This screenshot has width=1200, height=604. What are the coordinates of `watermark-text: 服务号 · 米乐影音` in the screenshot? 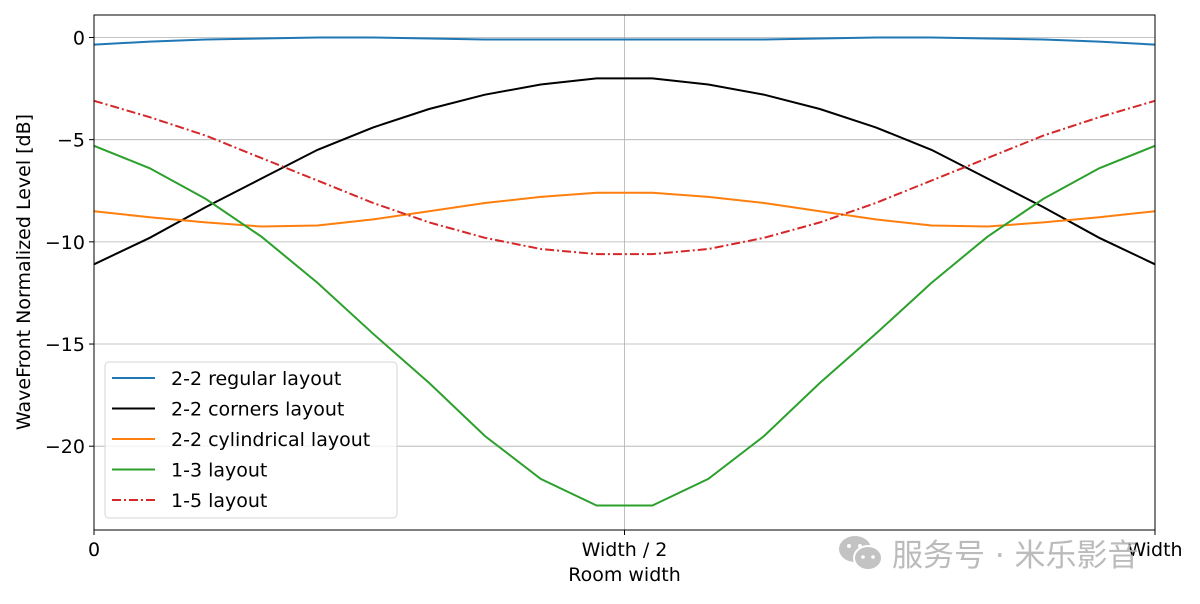 It's located at (1015, 556).